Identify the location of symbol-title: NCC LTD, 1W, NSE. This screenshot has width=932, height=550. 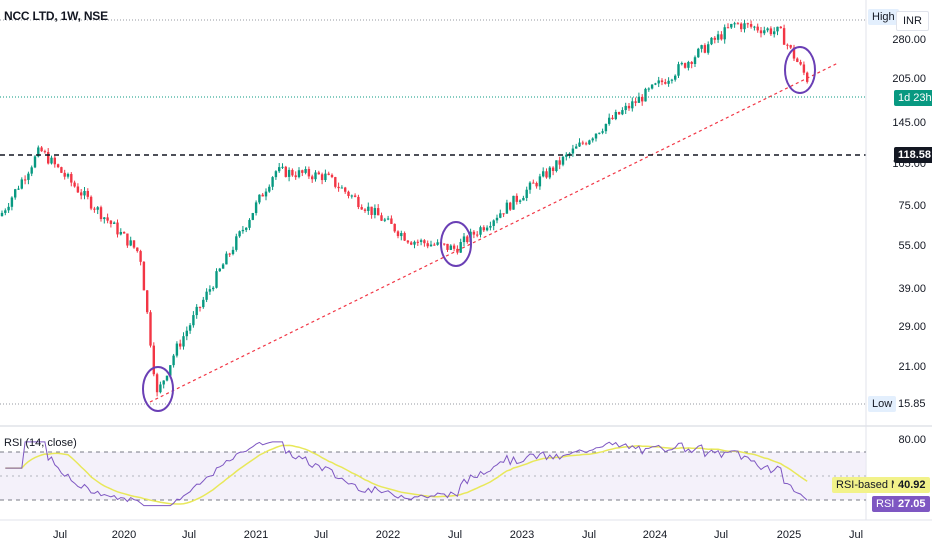
(56, 16).